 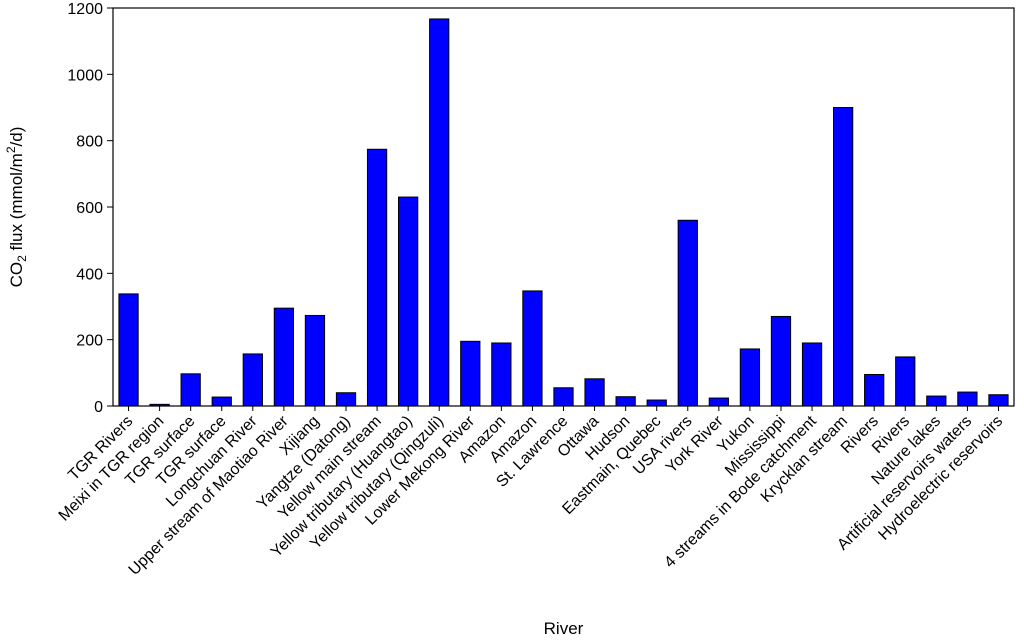 I want to click on y-axis-title: CO2 flux (mmol/m2/d), so click(x=16, y=207).